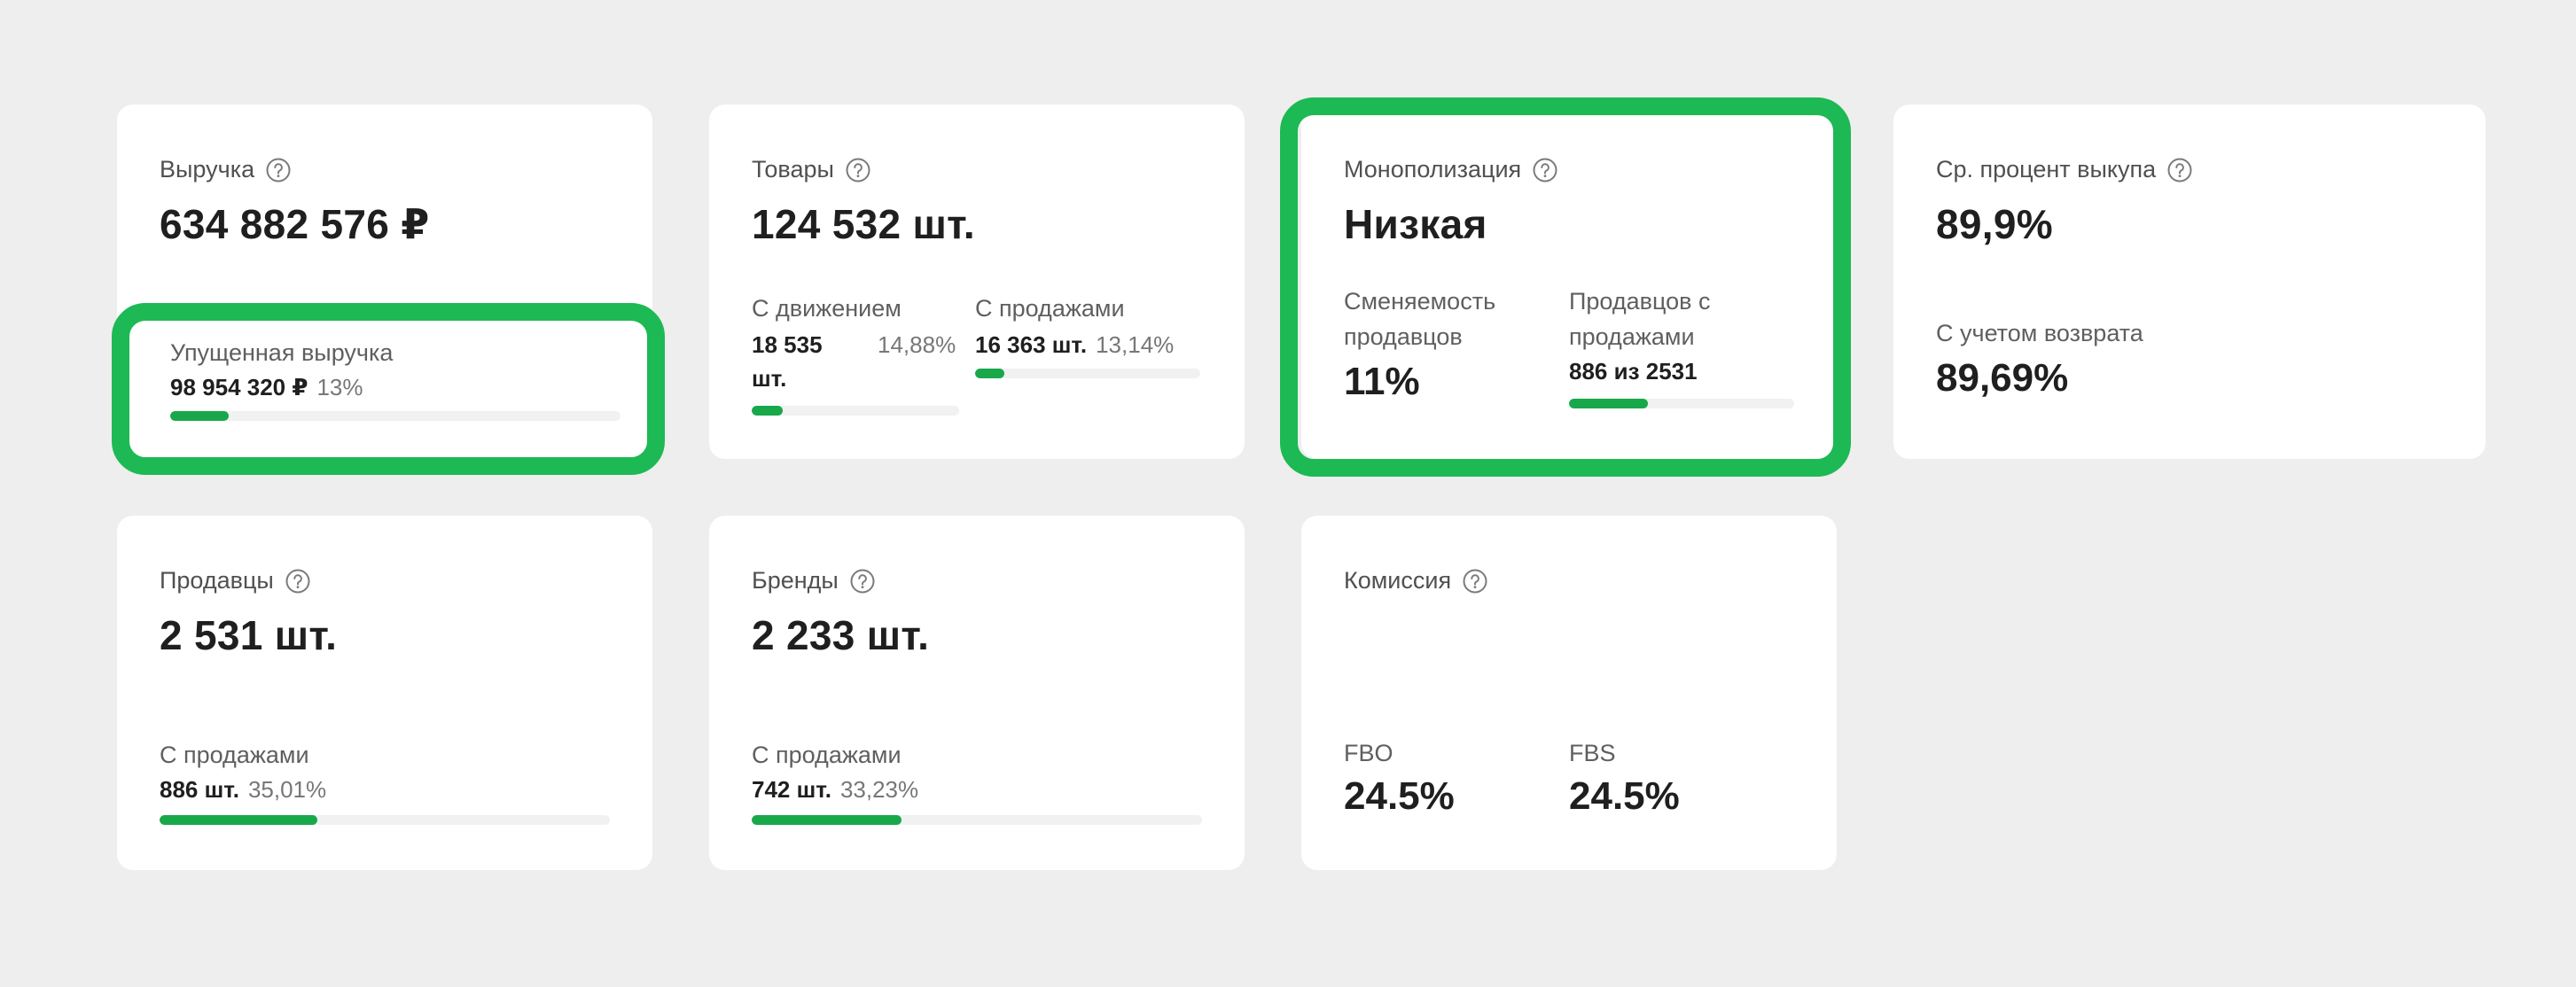  Describe the element at coordinates (1433, 169) in the screenshot. I see `monopoly-title: Монополизация` at that location.